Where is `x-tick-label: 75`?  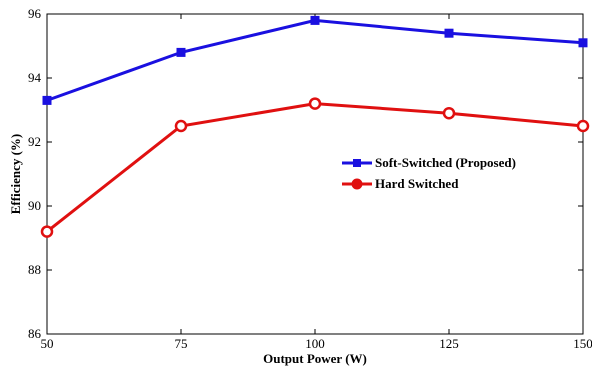 x-tick-label: 75 is located at coordinates (181, 343).